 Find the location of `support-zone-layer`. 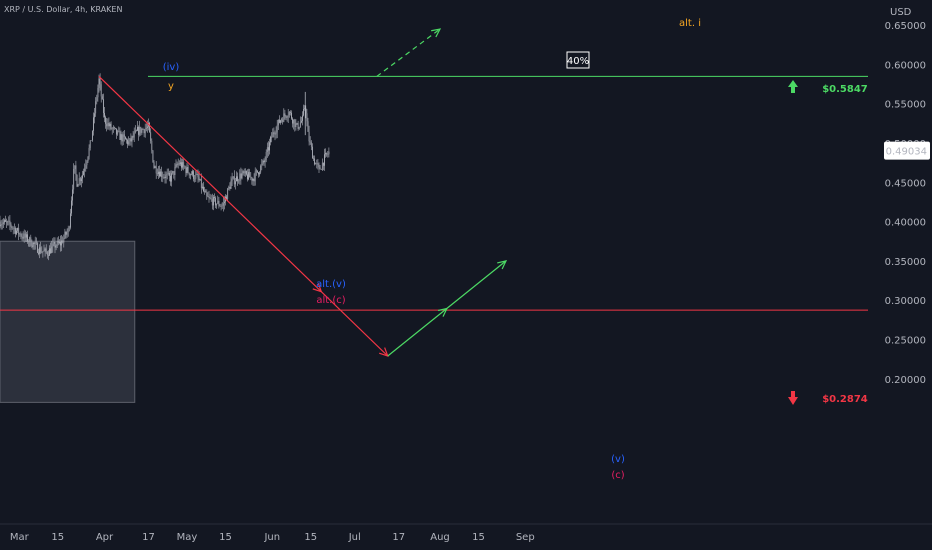

support-zone-layer is located at coordinates (68, 321).